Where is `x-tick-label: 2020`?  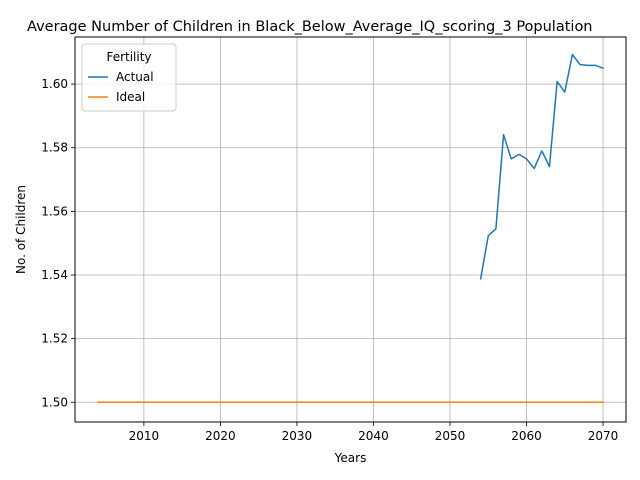 x-tick-label: 2020 is located at coordinates (220, 436).